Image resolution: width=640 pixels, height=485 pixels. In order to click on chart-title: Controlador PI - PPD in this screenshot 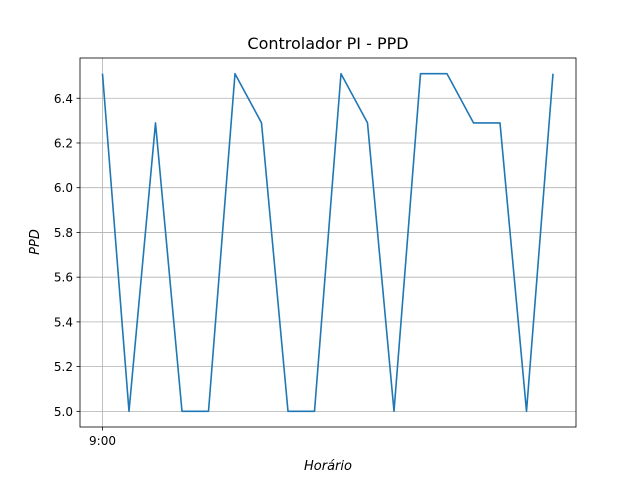, I will do `click(327, 43)`.